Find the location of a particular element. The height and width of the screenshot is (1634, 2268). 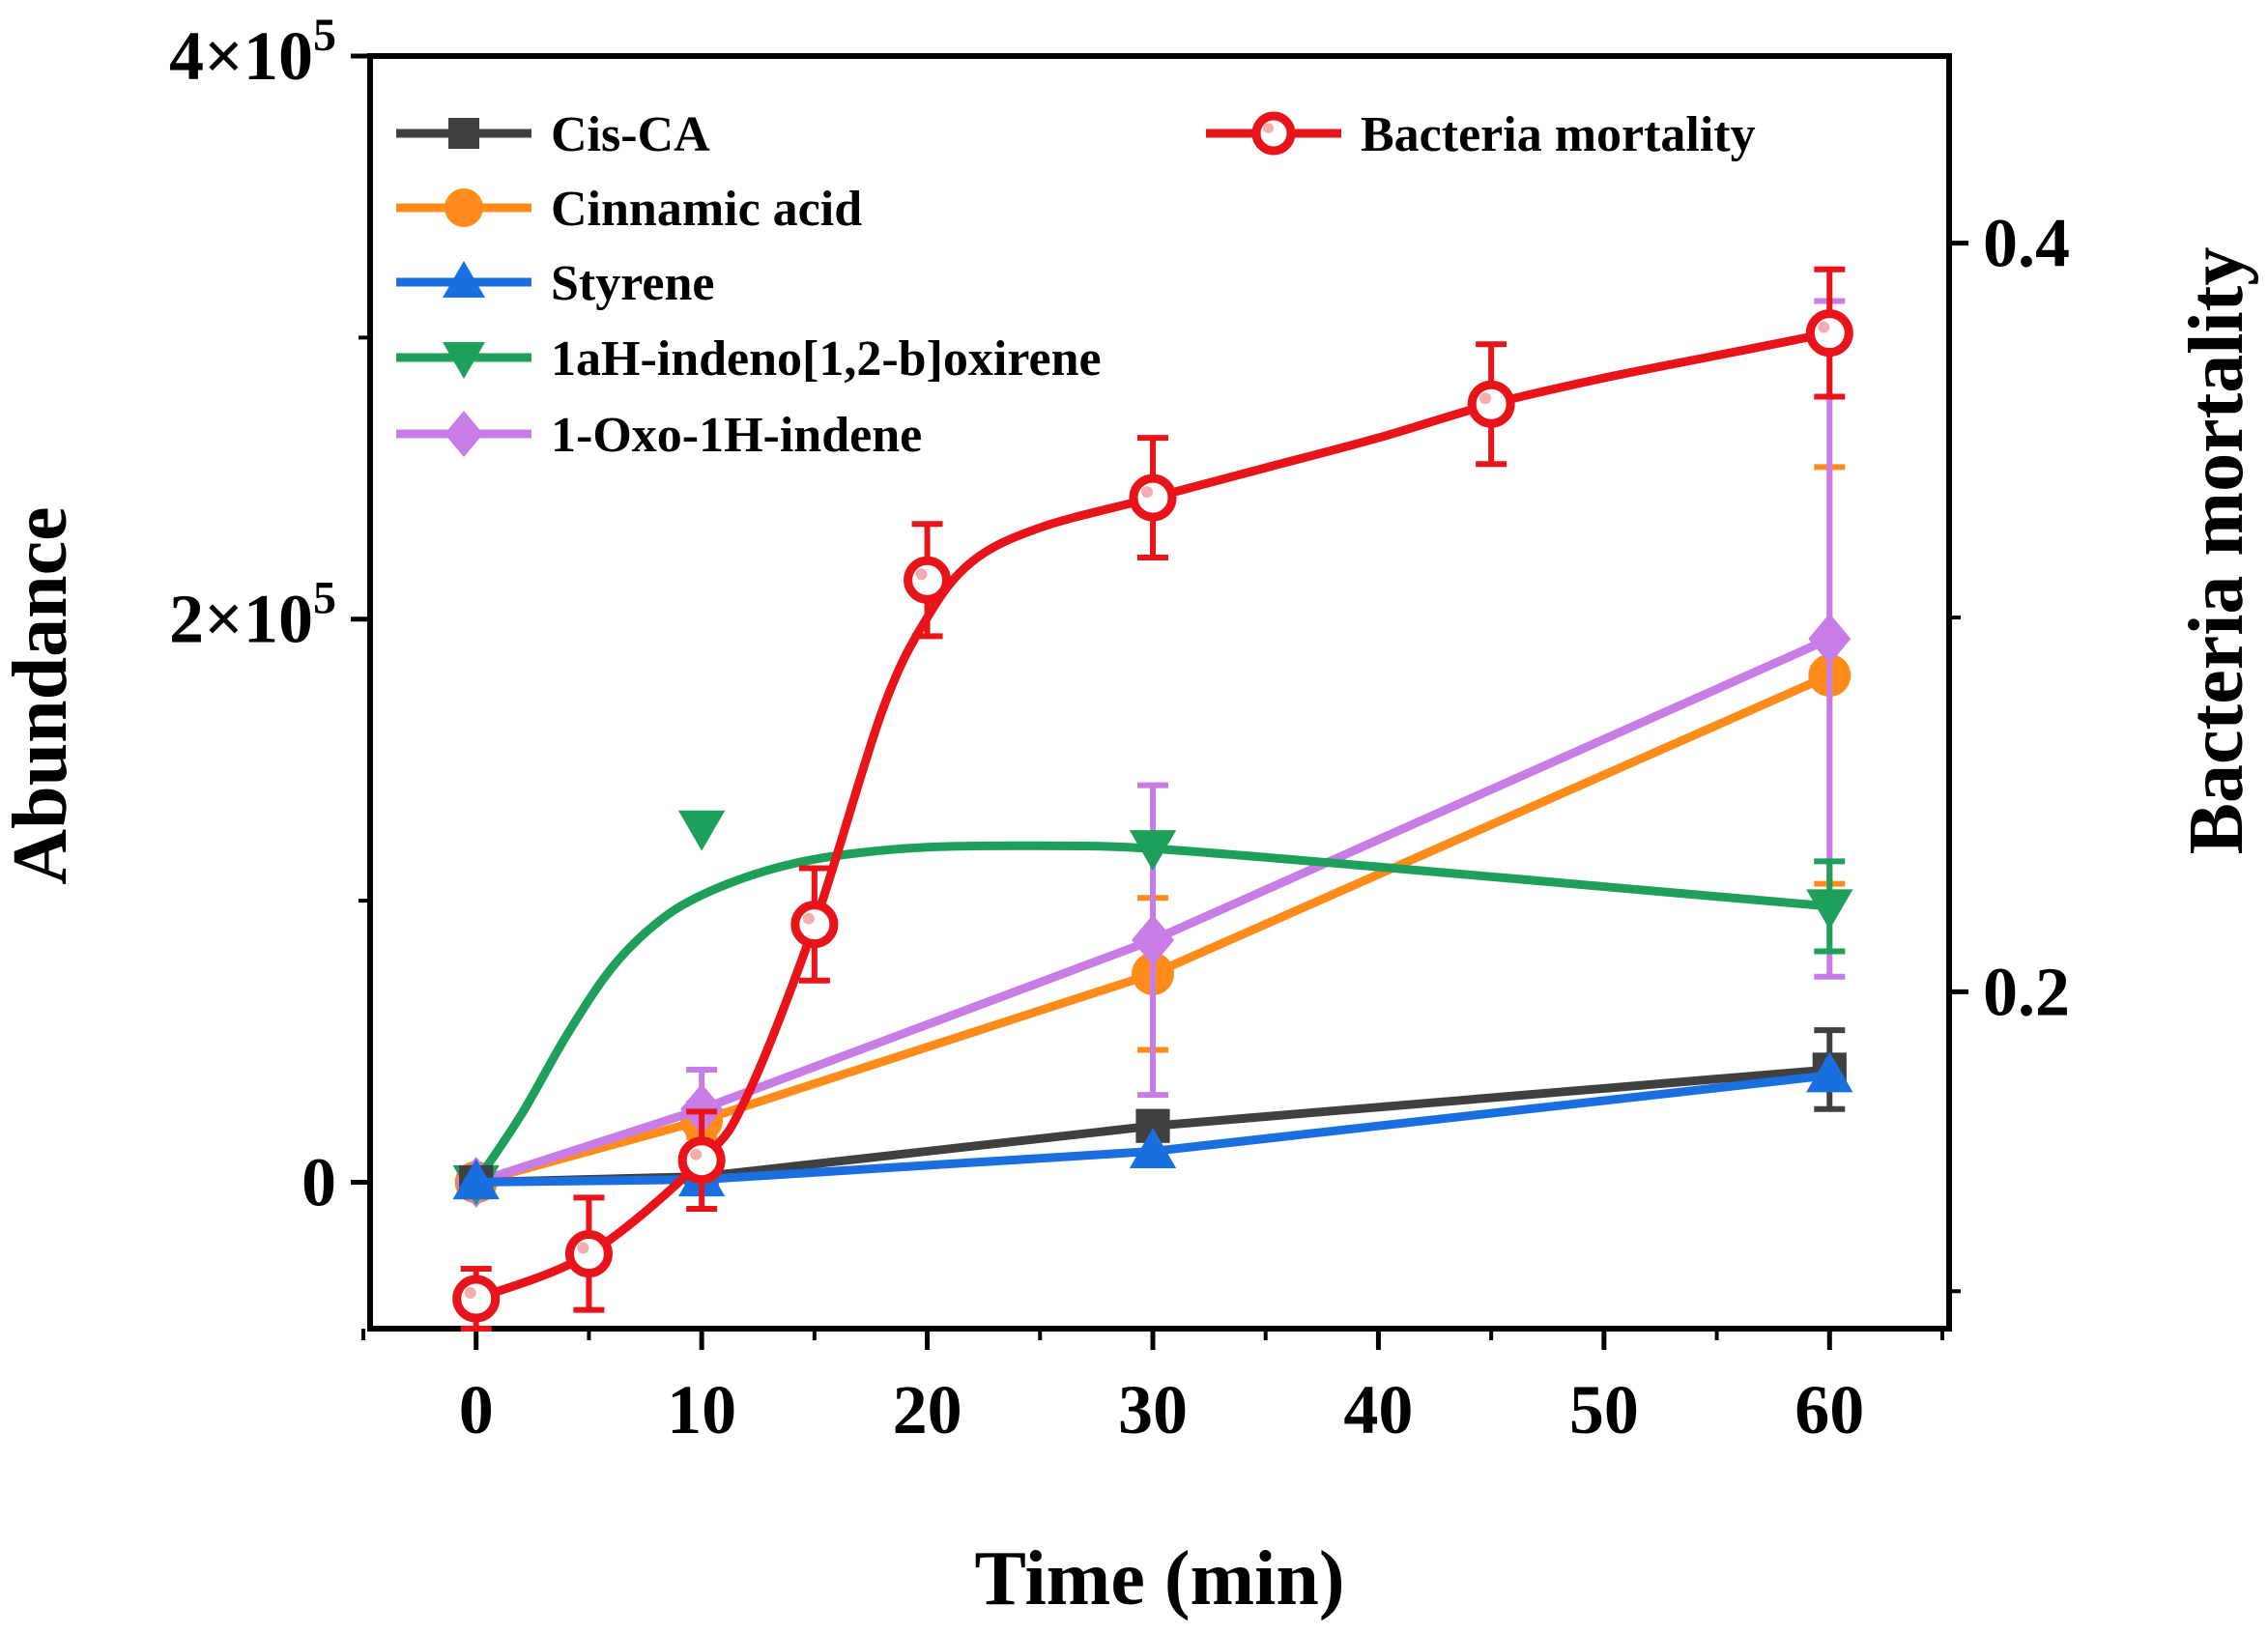

legend-entry-bacteria-mortality: Bacteria mortality is located at coordinates (1481, 135).